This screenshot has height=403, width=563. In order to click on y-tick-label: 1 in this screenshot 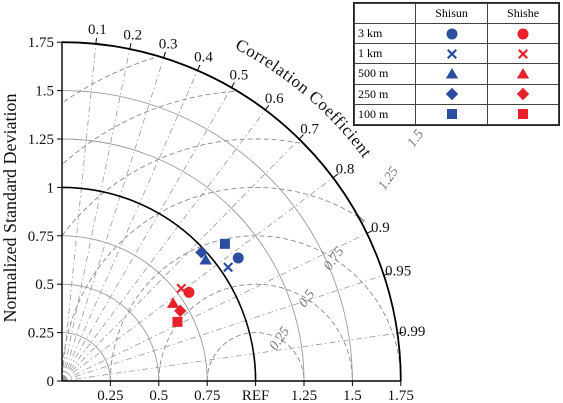, I will do `click(51, 188)`.